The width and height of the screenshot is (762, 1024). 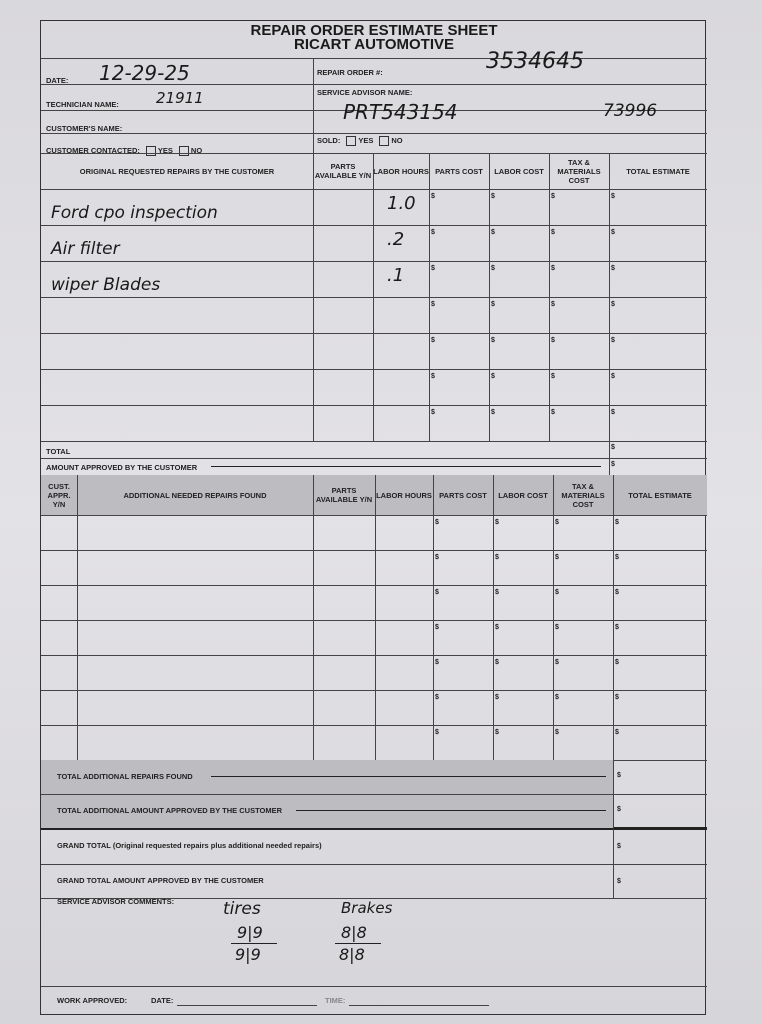 I want to click on grand-total-field: $, so click(x=619, y=846).